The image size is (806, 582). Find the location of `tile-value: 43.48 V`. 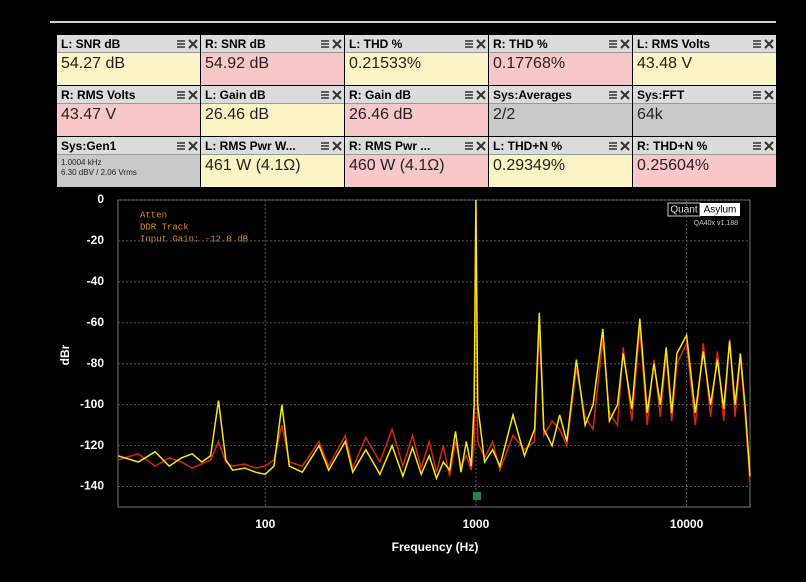

tile-value: 43.48 V is located at coordinates (704, 69).